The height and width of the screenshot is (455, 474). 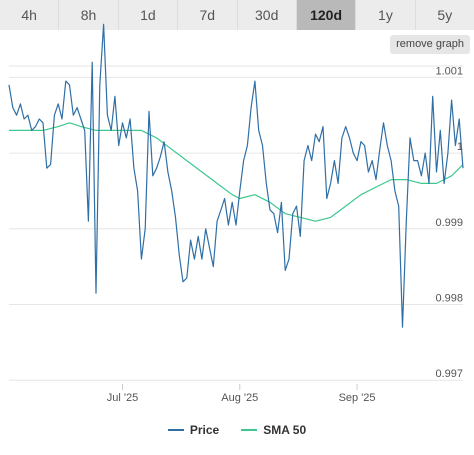 I want to click on legend-item-sma-50: SMA 50, so click(x=273, y=430).